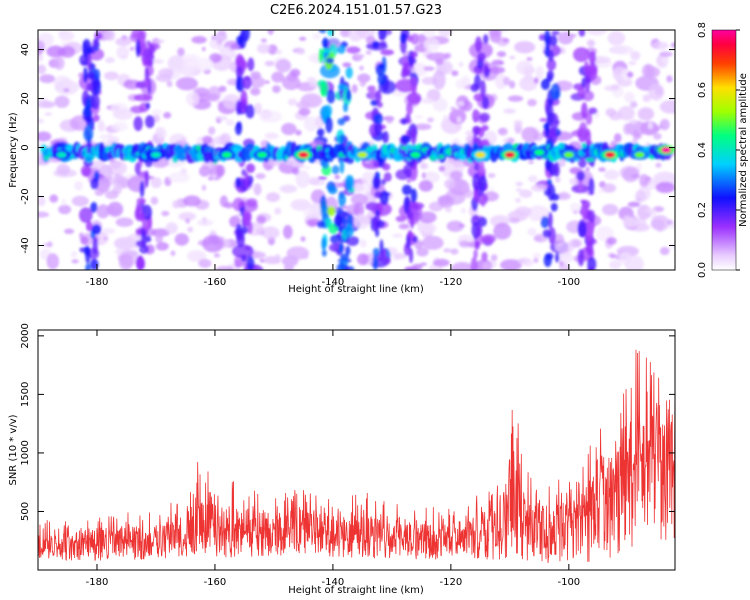 This screenshot has width=750, height=600. Describe the element at coordinates (451, 582) in the screenshot. I see `x-tick-label: -120` at that location.